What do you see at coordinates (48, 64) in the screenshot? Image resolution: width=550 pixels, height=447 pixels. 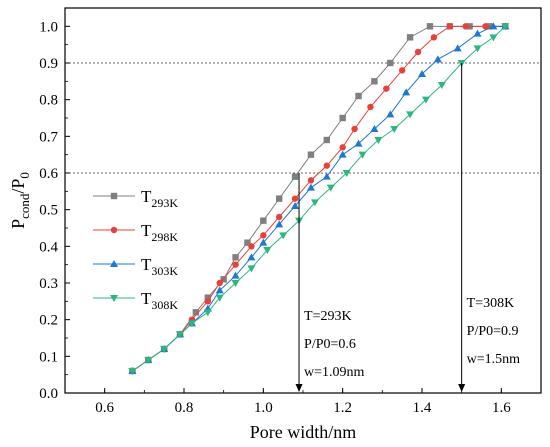 I see `y-tick-label: 0.9` at bounding box center [48, 64].